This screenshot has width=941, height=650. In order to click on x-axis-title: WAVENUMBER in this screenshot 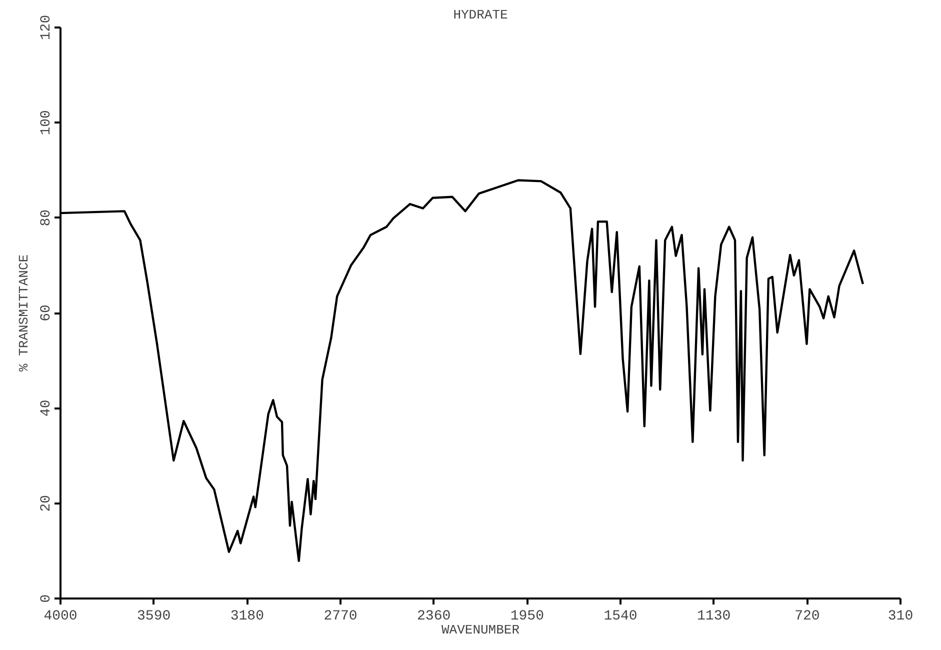, I will do `click(480, 630)`.